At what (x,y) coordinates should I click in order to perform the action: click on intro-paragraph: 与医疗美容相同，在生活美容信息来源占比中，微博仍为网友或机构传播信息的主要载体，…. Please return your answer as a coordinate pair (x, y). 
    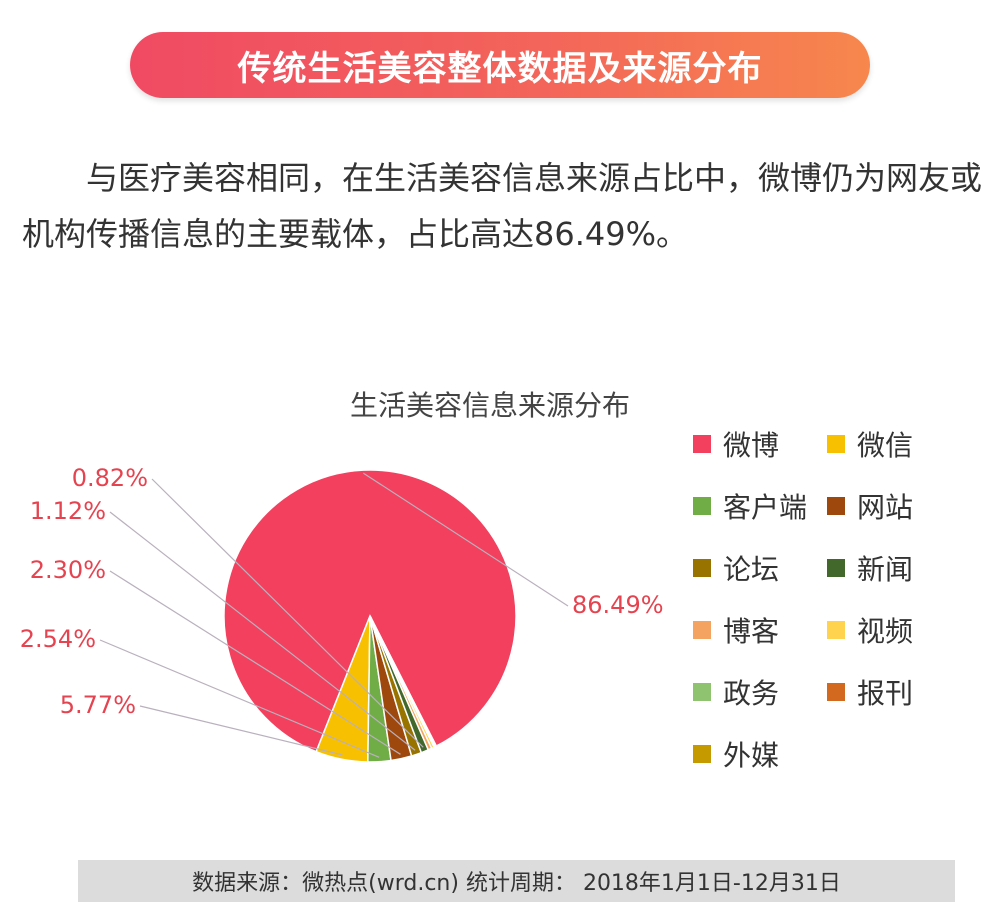
    Looking at the image, I should click on (502, 206).